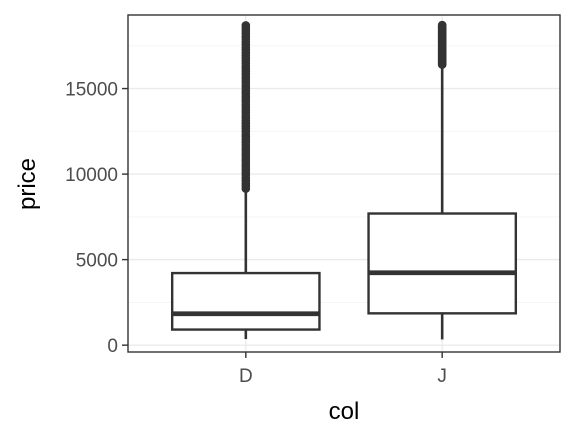 This screenshot has width=576, height=441. Describe the element at coordinates (442, 376) in the screenshot. I see `x-tick-label: J` at that location.